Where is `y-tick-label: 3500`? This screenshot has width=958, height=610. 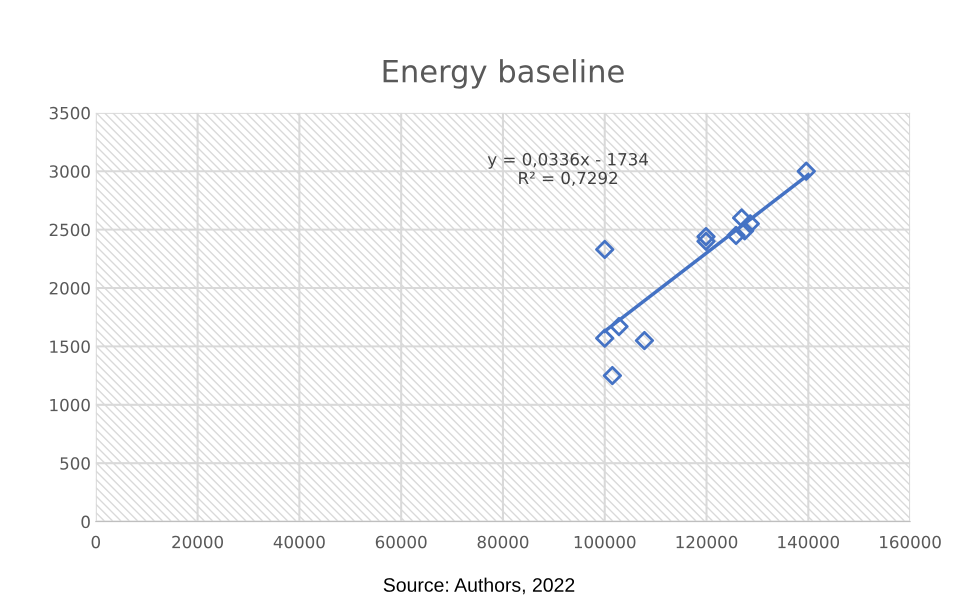
y-tick-label: 3500 is located at coordinates (70, 113).